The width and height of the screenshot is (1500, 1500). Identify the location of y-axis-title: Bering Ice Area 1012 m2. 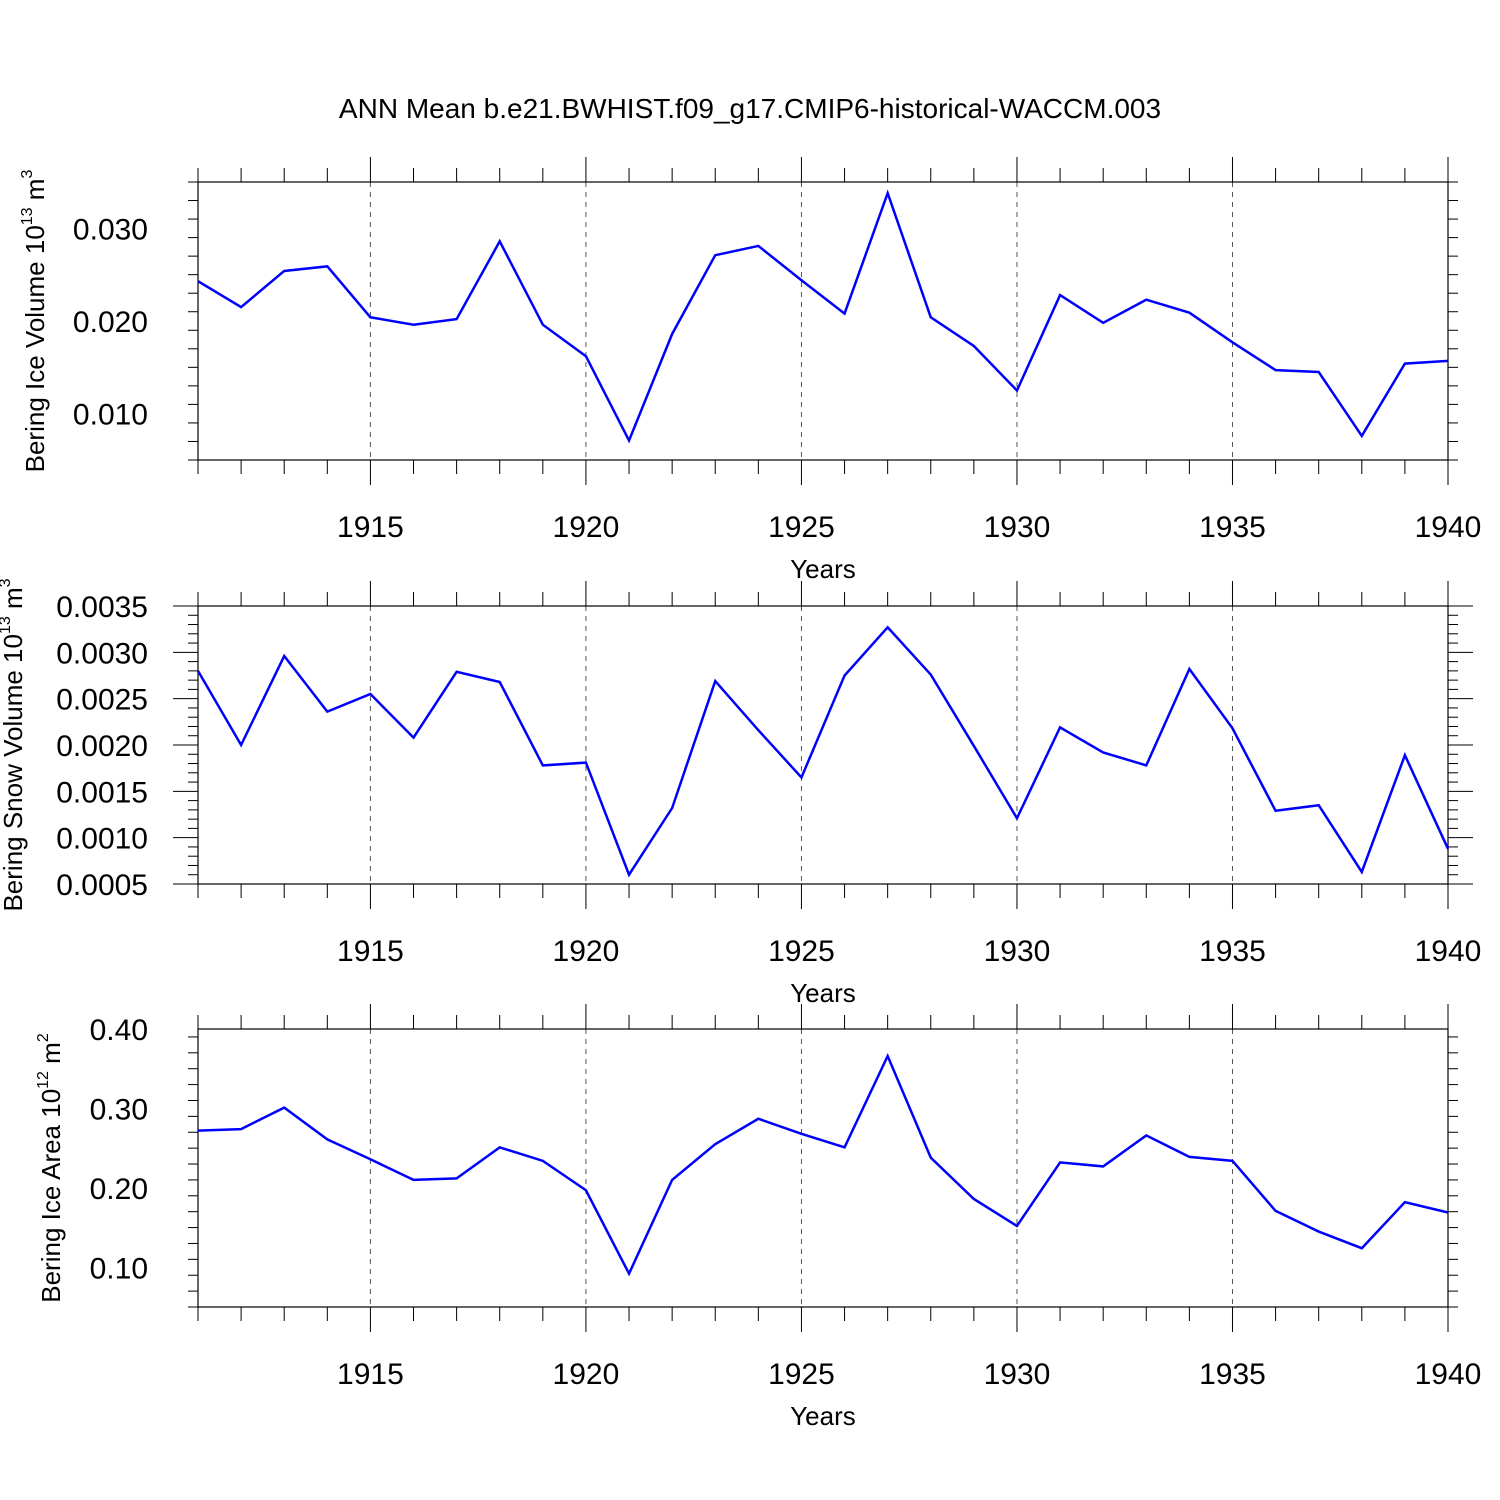
(50, 1168).